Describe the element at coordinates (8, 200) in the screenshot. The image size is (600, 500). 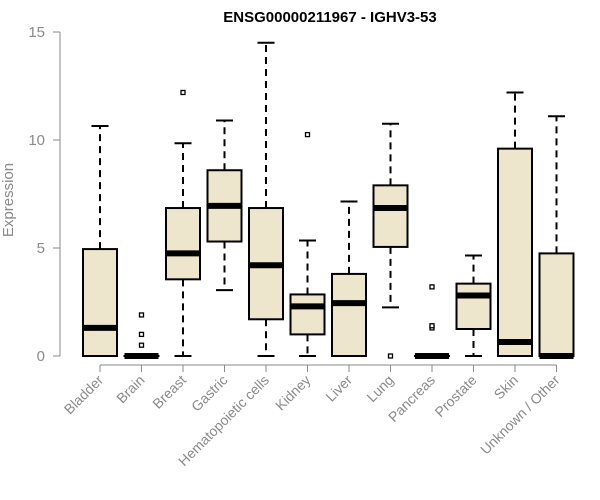
I see `y-axis-label: Expression` at that location.